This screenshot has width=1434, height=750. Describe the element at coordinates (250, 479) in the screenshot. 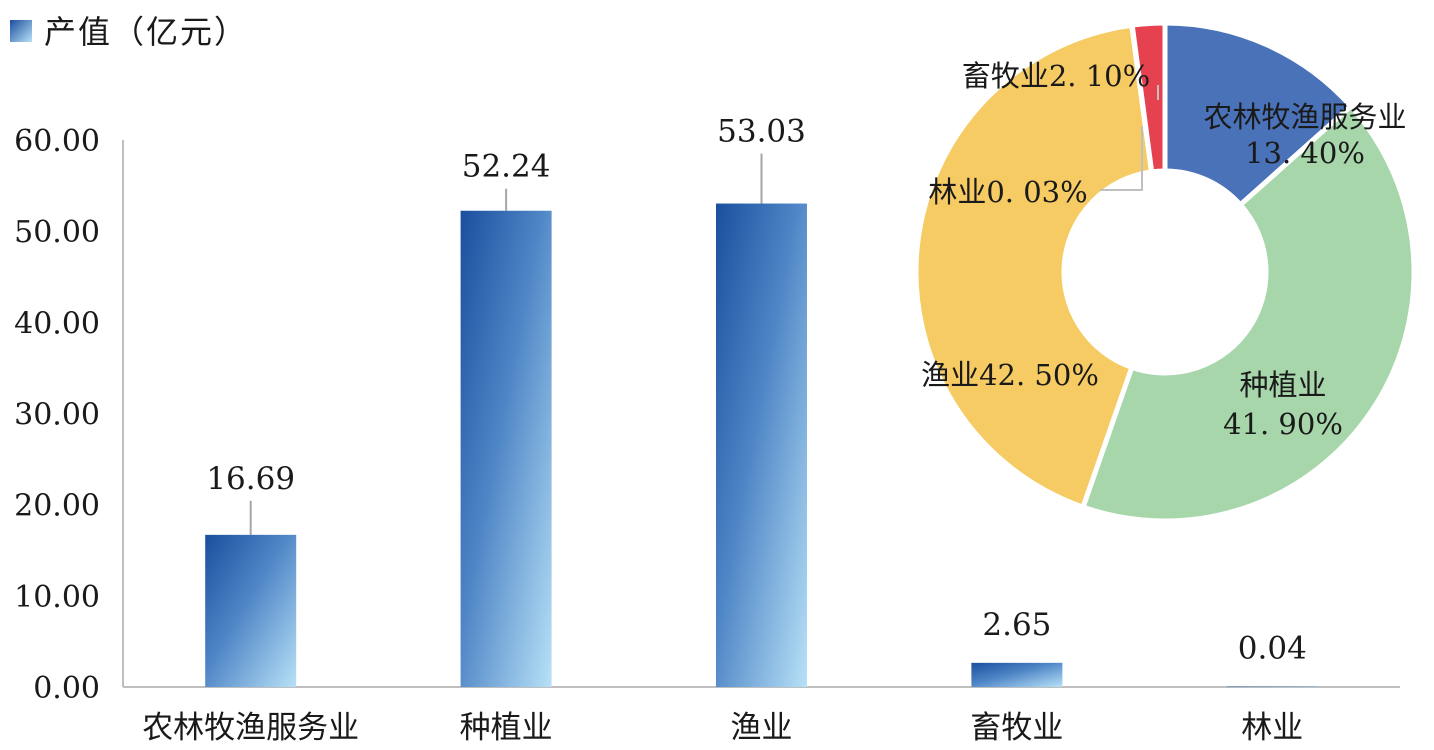

I see `value-label: 16.69` at that location.